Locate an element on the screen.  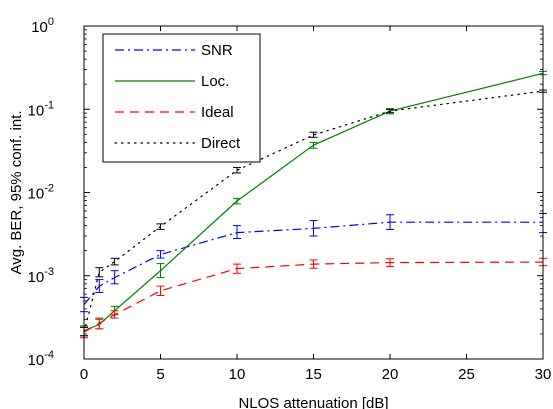
x-tick-label: 30 is located at coordinates (543, 374).